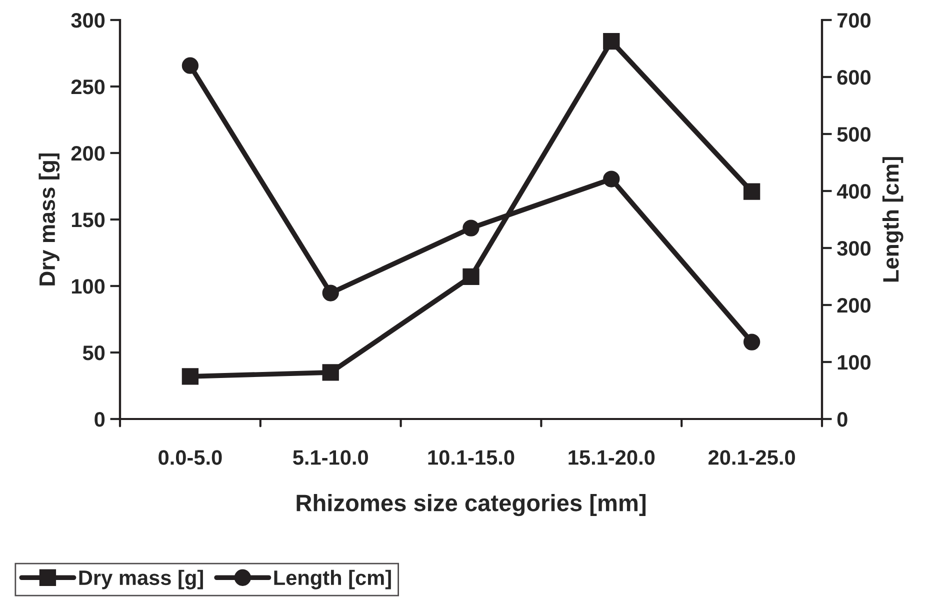  What do you see at coordinates (853, 77) in the screenshot?
I see `y2-tick-label: 600` at bounding box center [853, 77].